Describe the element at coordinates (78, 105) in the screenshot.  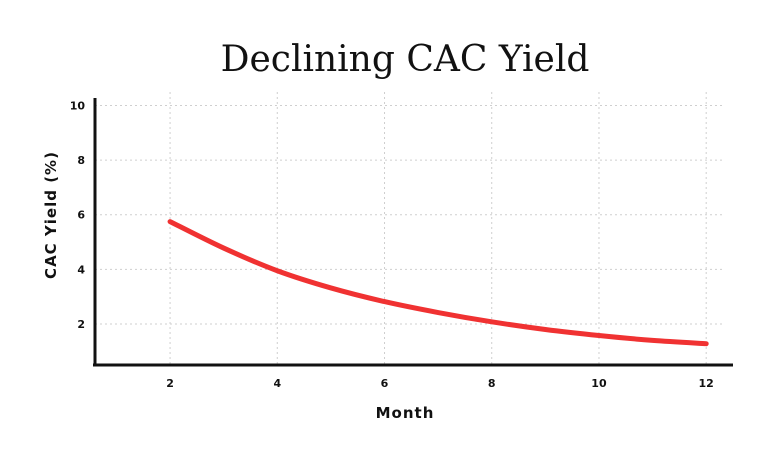
I see `y-tick-label: 10` at that location.